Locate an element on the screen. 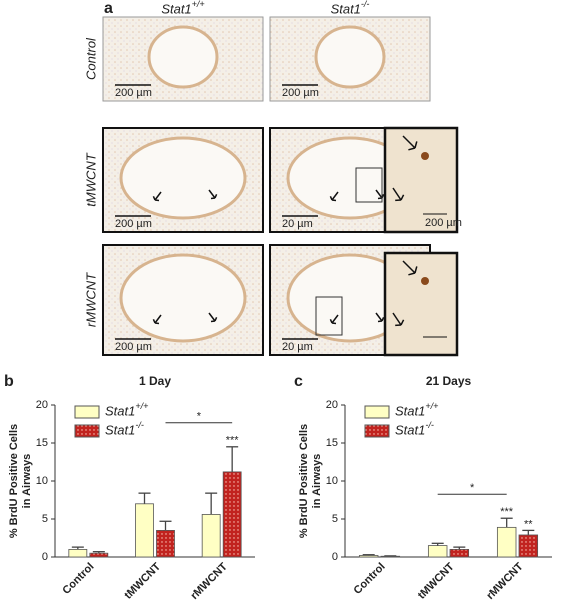  panel-label: c is located at coordinates (298, 381).